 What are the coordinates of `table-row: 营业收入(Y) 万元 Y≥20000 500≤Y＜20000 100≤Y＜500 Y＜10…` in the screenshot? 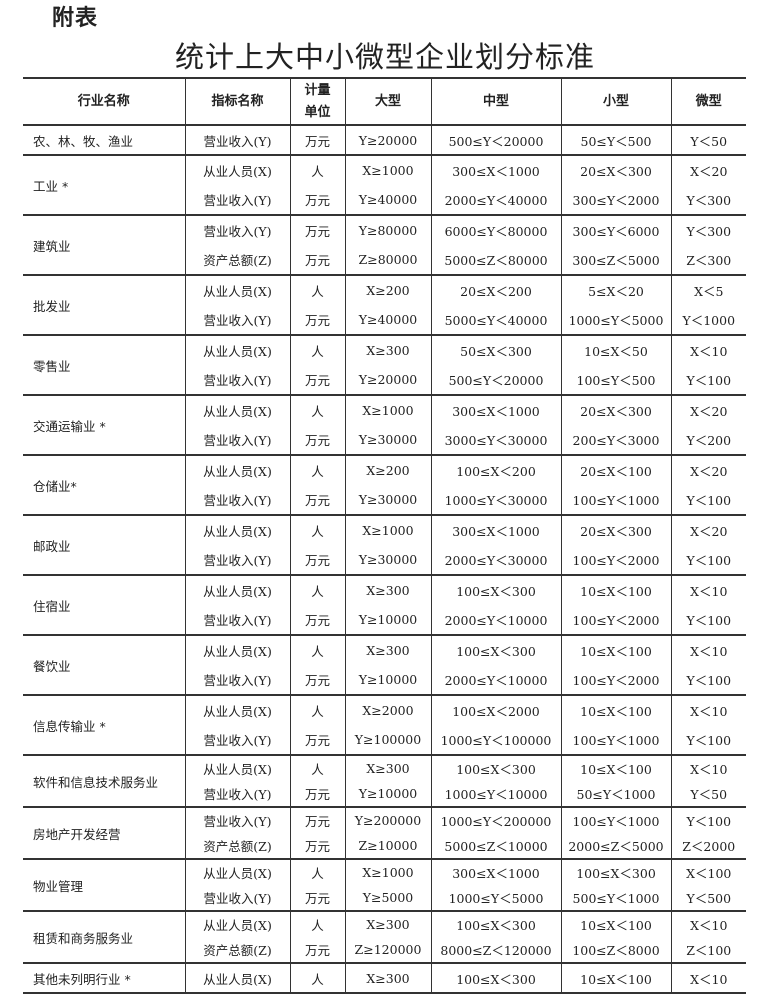 It's located at (384, 380).